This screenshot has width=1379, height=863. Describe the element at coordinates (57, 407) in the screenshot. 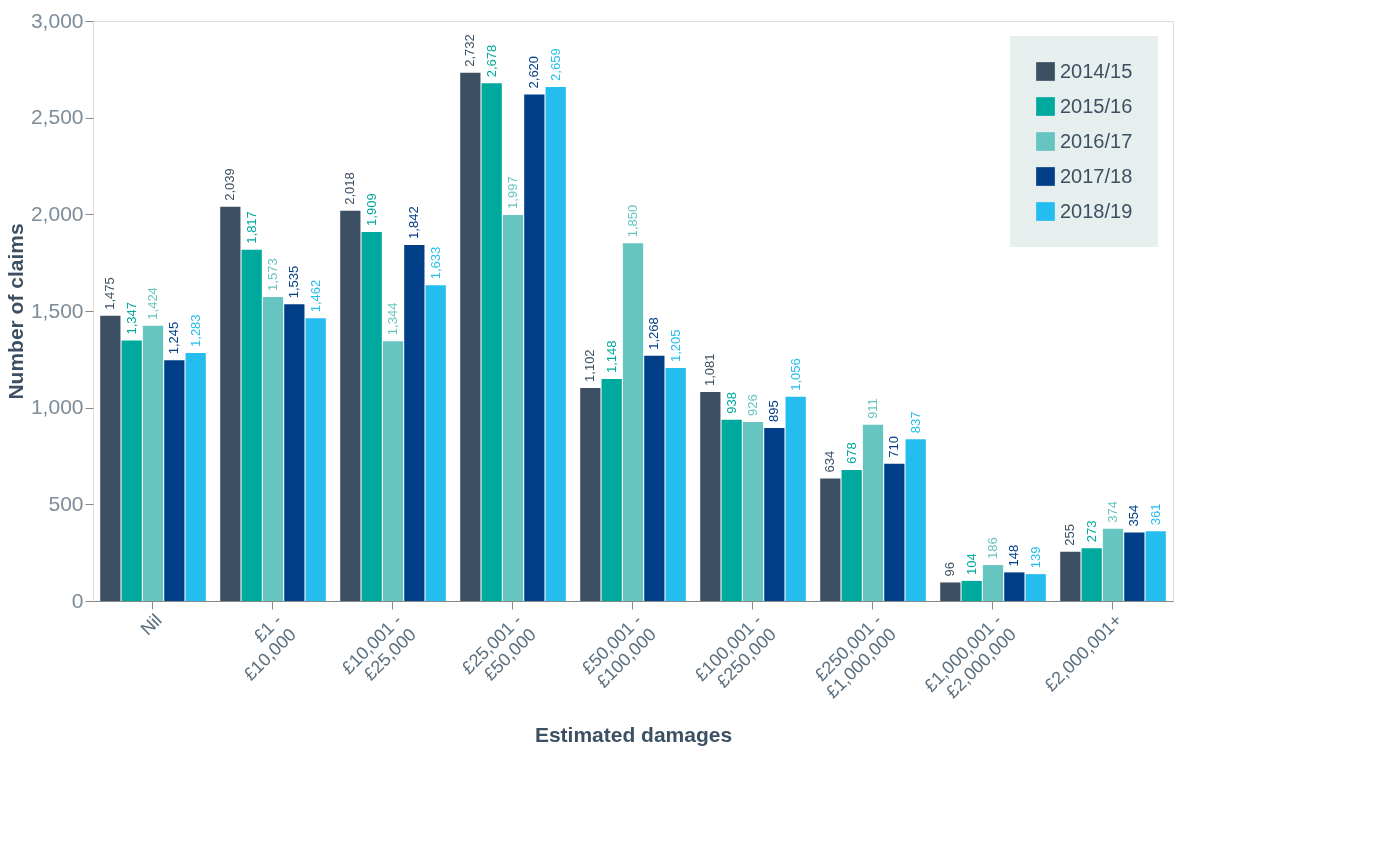

I see `y-tick-label: 1,000` at that location.